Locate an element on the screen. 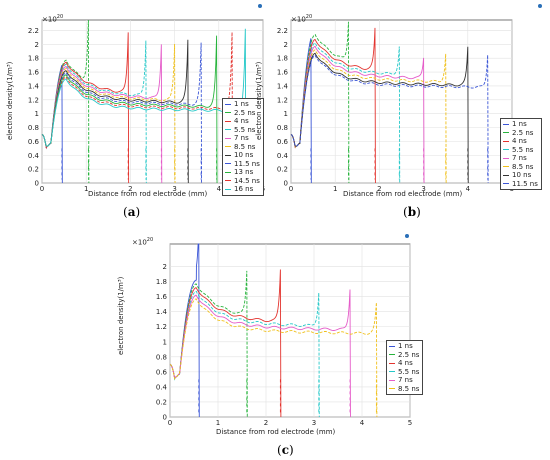 This screenshot has height=460, width=550. x-tick-label: 1 is located at coordinates (335, 189).